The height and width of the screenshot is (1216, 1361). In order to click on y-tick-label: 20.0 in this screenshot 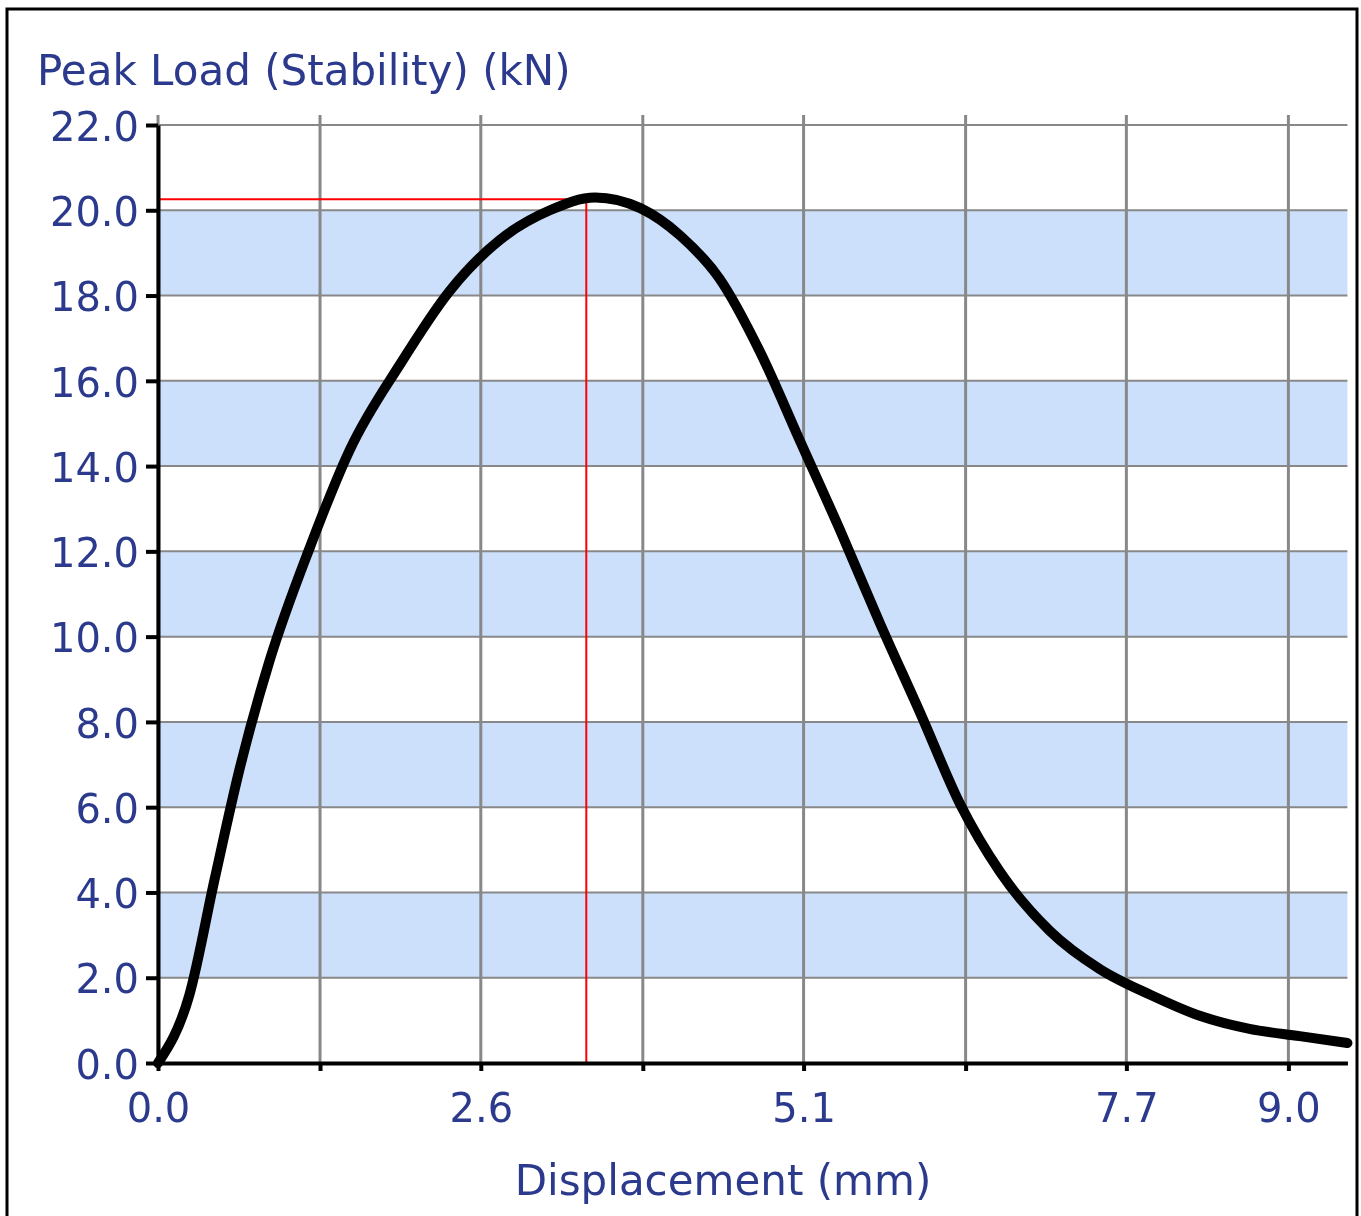, I will do `click(94, 211)`.